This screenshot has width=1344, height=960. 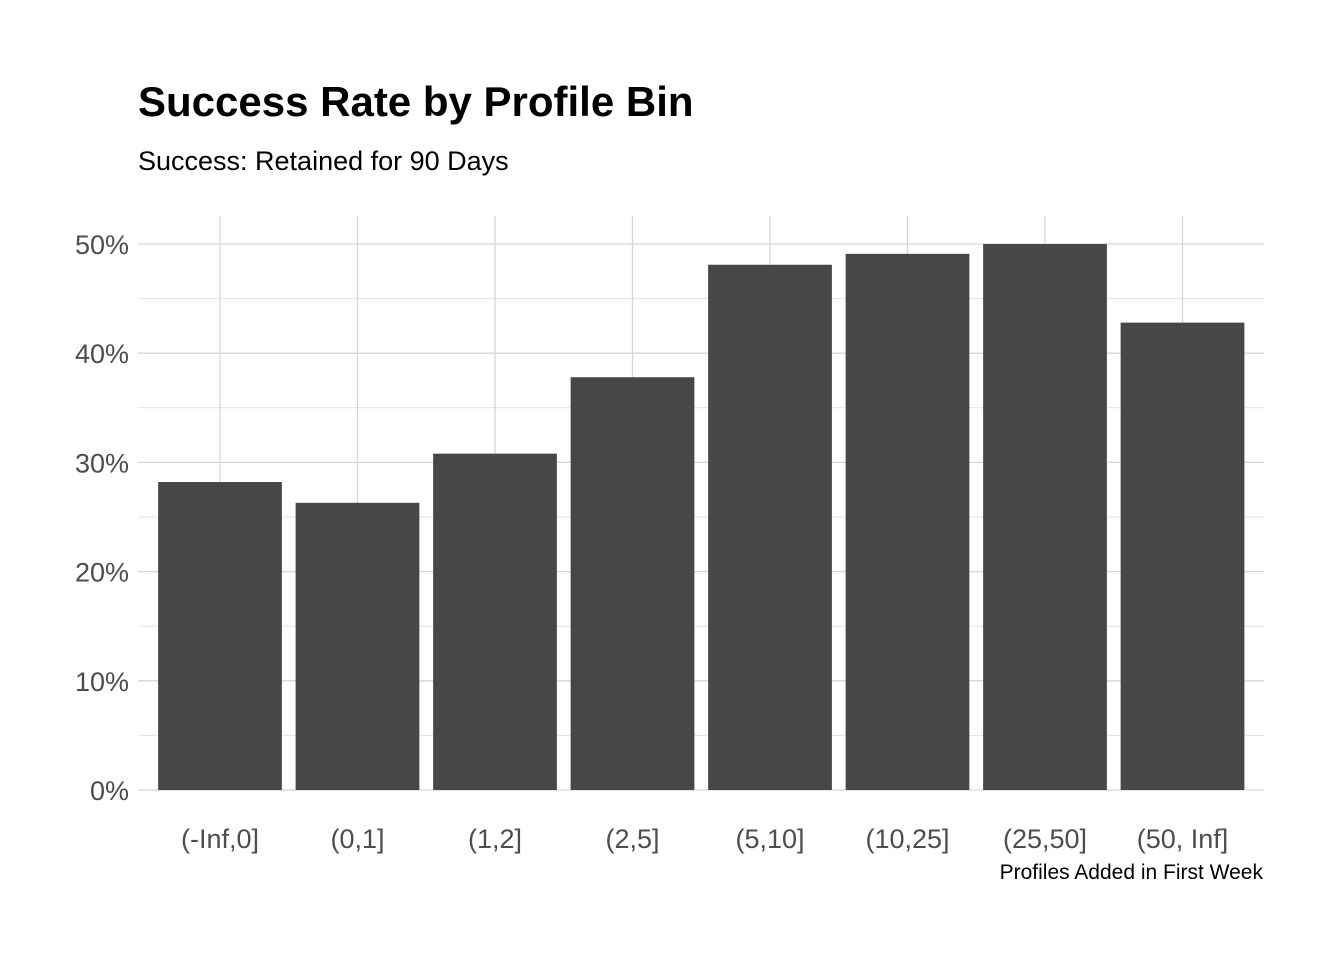 I want to click on x-tick-label: (25,50], so click(x=1045, y=839).